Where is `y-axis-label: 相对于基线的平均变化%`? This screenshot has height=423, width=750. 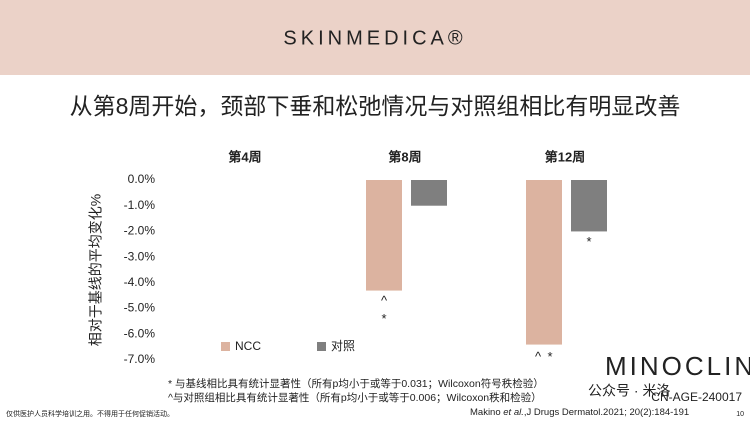 y-axis-label: 相对于基线的平均变化% is located at coordinates (96, 270).